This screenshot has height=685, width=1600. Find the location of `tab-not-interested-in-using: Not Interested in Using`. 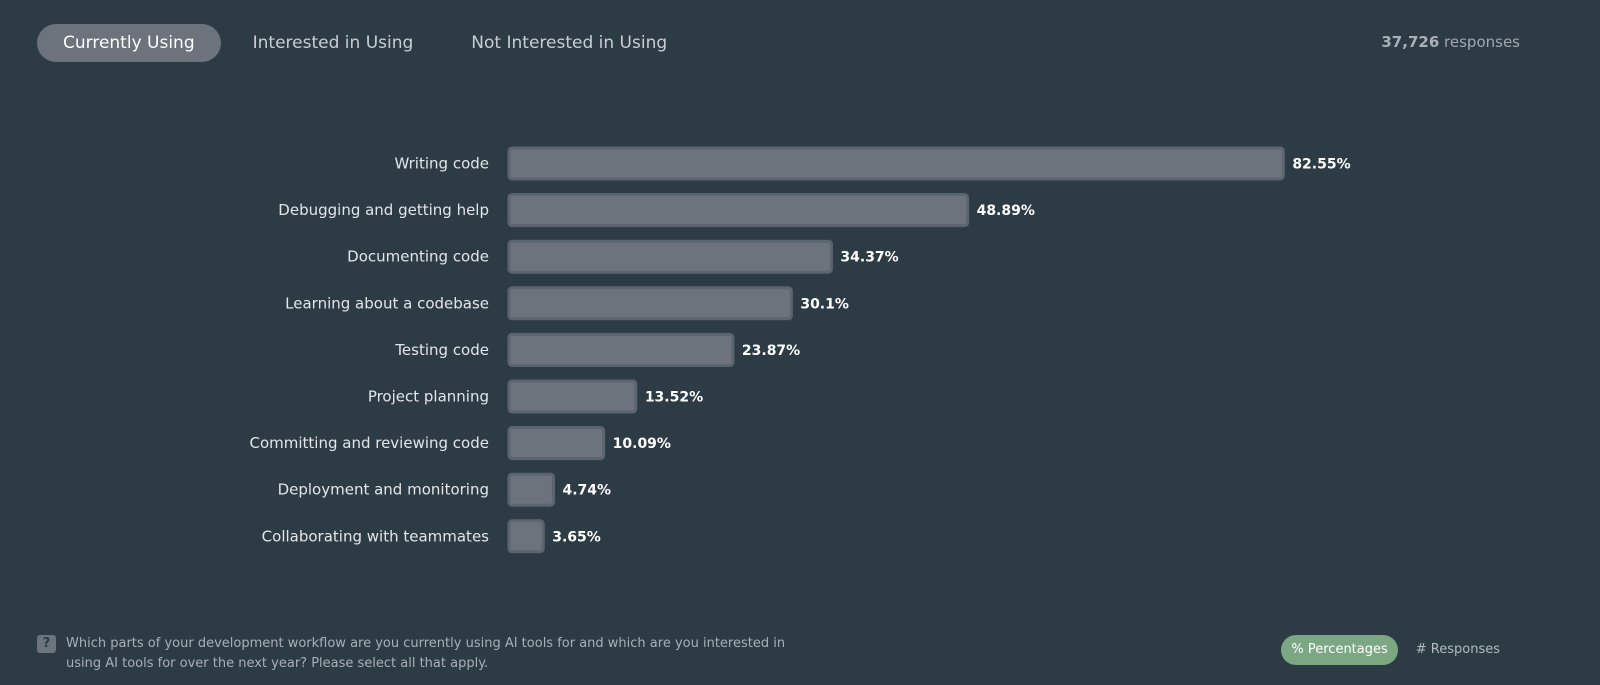

tab-not-interested-in-using: Not Interested in Using is located at coordinates (569, 43).